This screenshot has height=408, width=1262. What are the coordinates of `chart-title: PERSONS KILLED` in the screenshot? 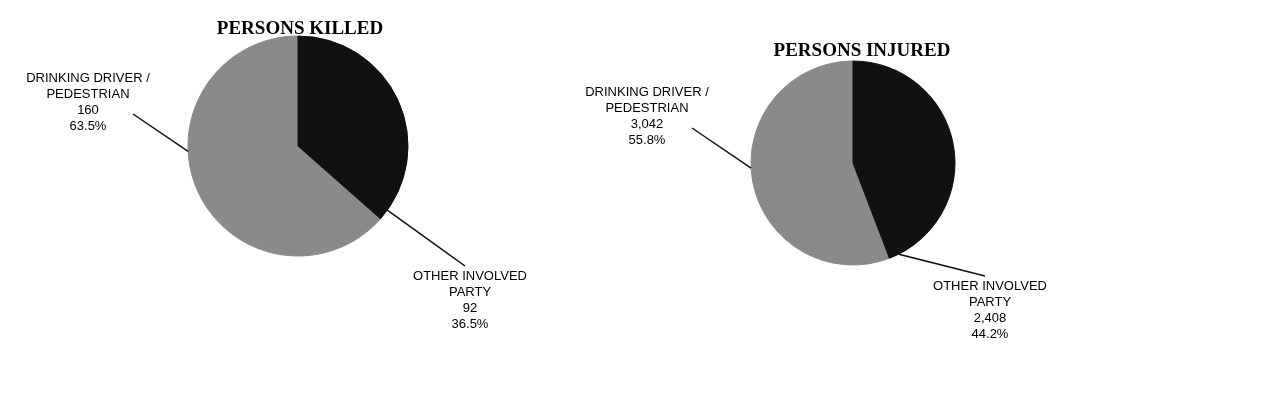 It's located at (300, 27).